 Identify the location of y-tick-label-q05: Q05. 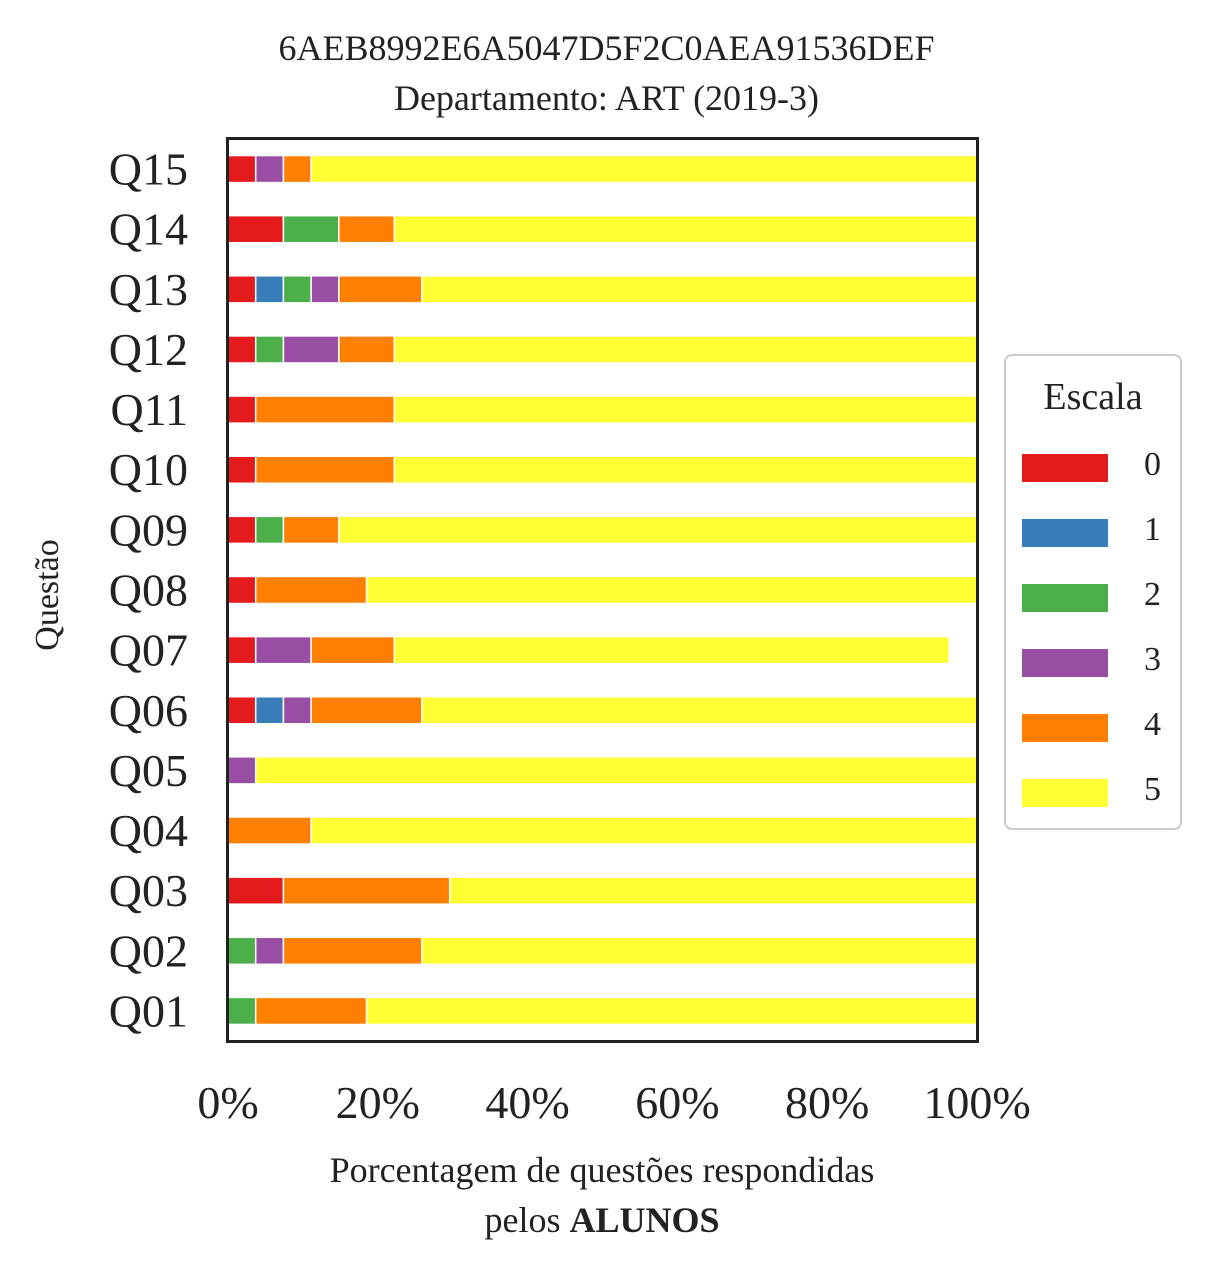
(148, 770).